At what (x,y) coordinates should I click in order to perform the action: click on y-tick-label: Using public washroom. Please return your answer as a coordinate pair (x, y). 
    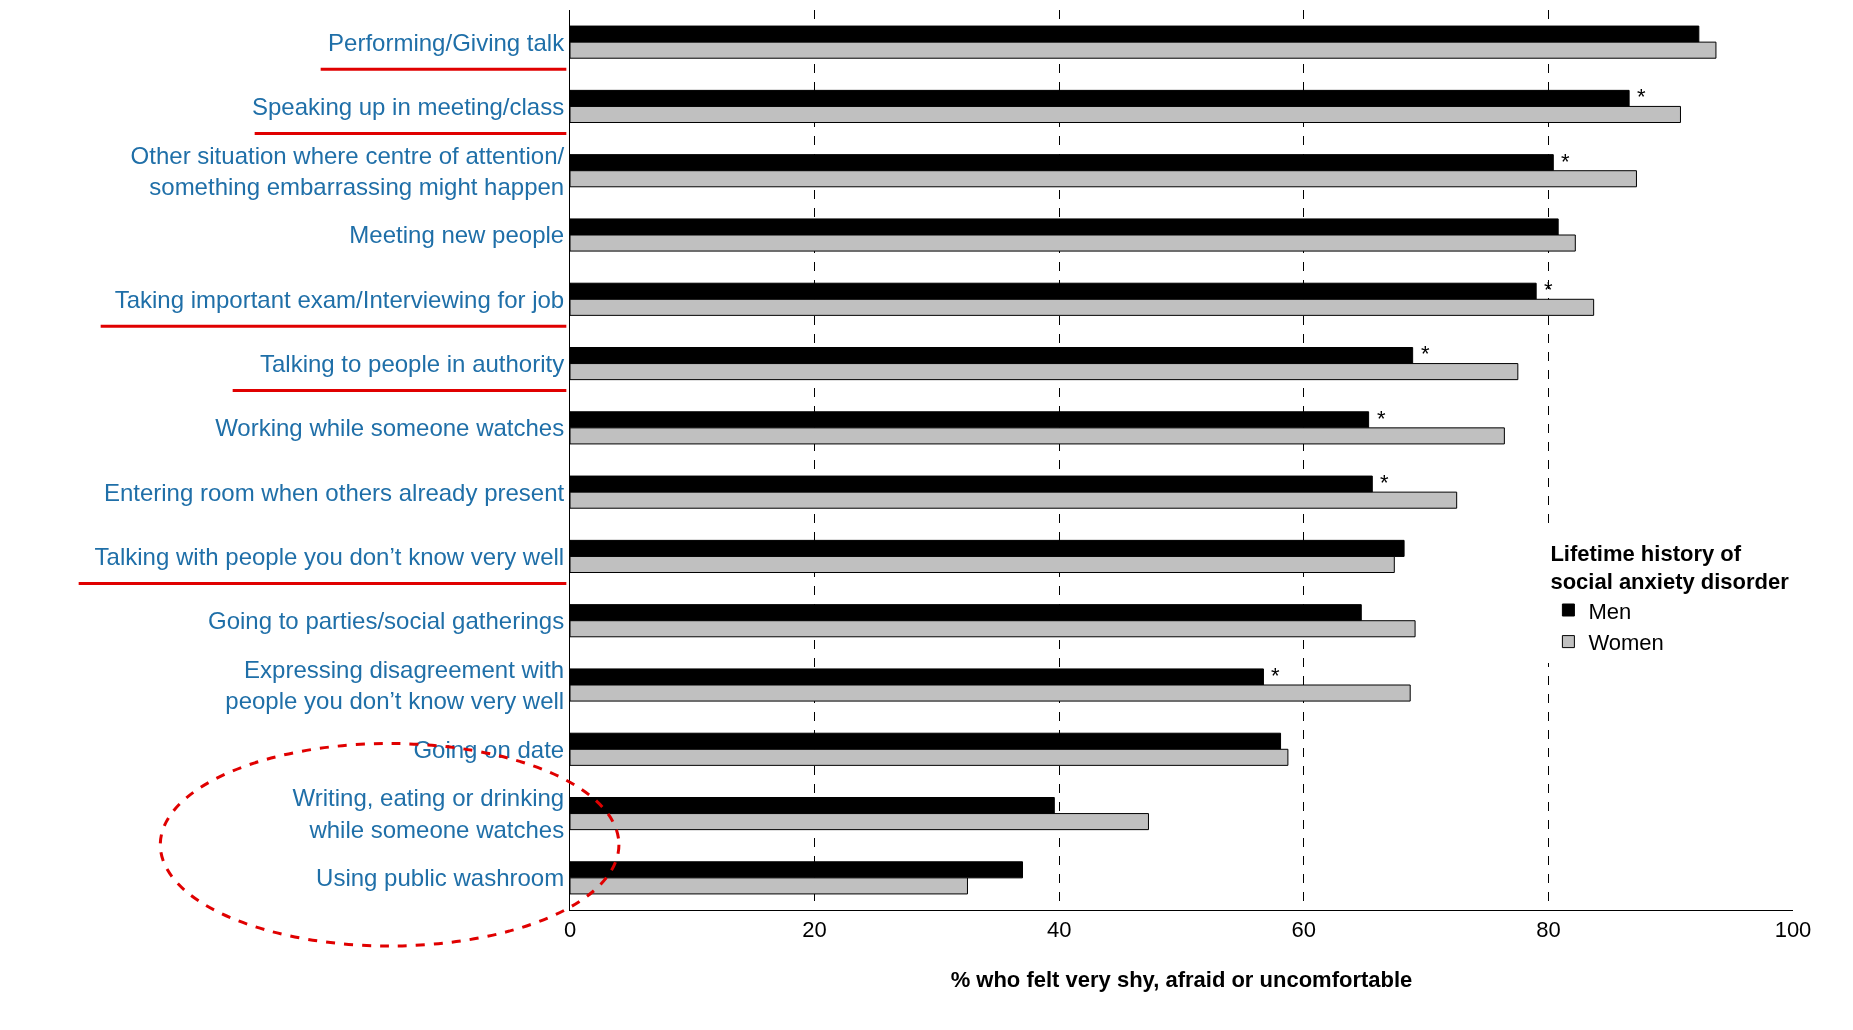
    Looking at the image, I should click on (440, 878).